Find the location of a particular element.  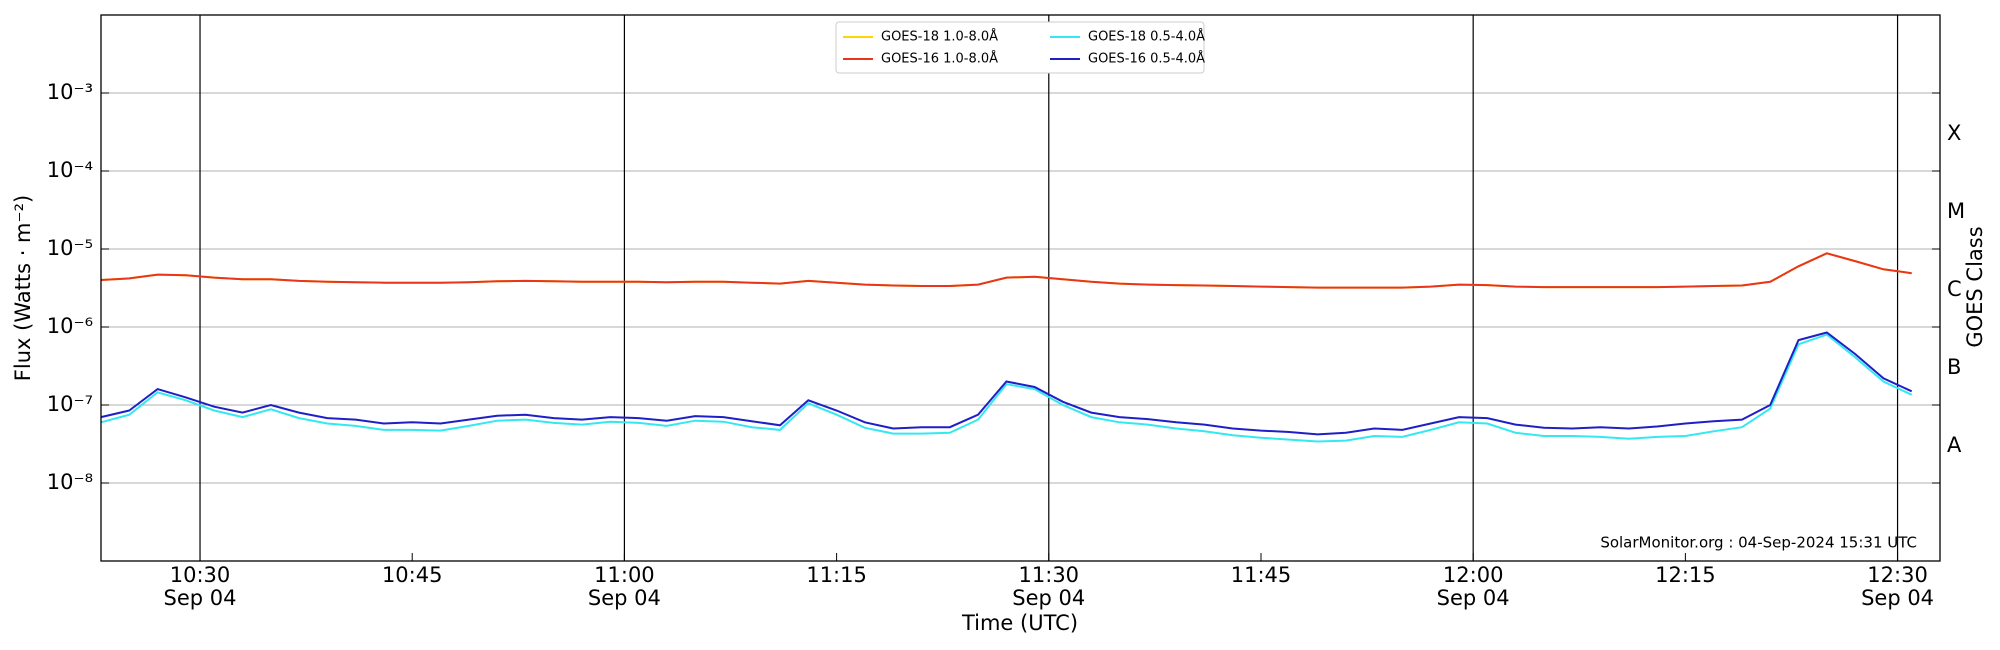

legend-label: GOES-18 0.5-4.0Å is located at coordinates (1146, 37).